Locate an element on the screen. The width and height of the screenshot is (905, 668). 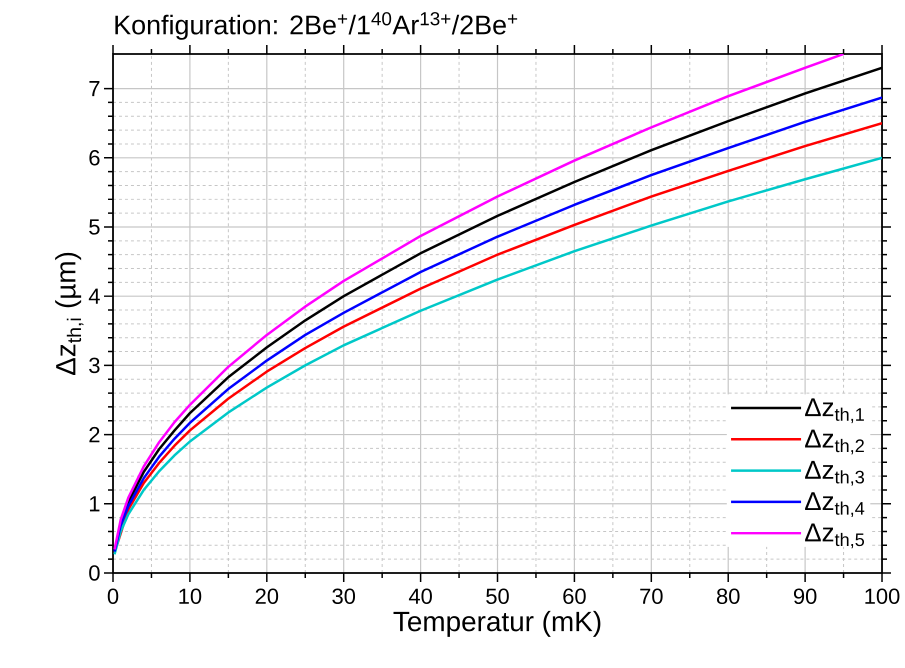
x-tick-label: 0 is located at coordinates (113, 596).